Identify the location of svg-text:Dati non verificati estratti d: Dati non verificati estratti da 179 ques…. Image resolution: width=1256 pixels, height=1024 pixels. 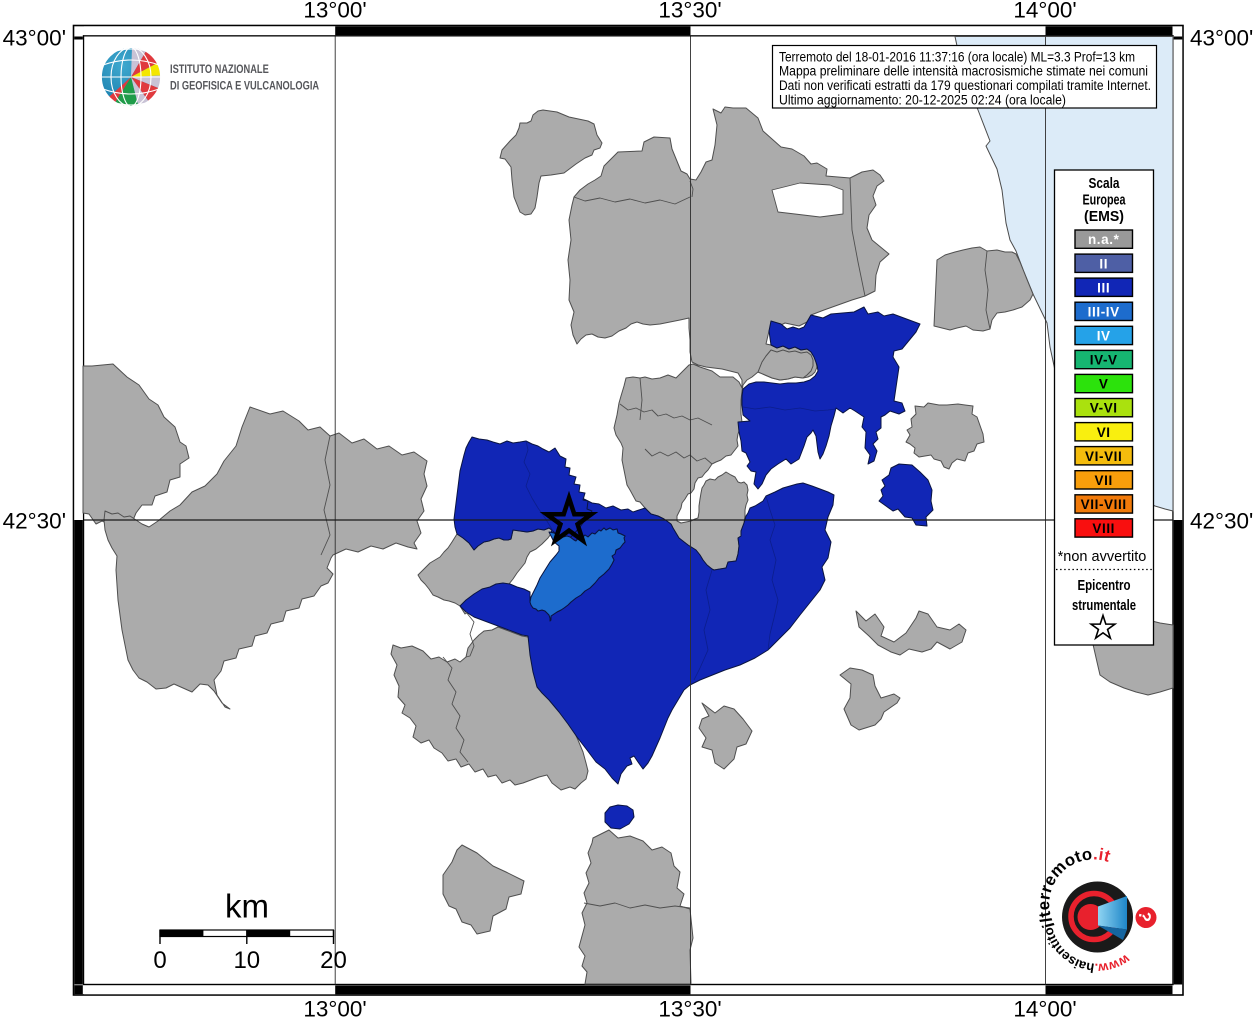
(965, 86).